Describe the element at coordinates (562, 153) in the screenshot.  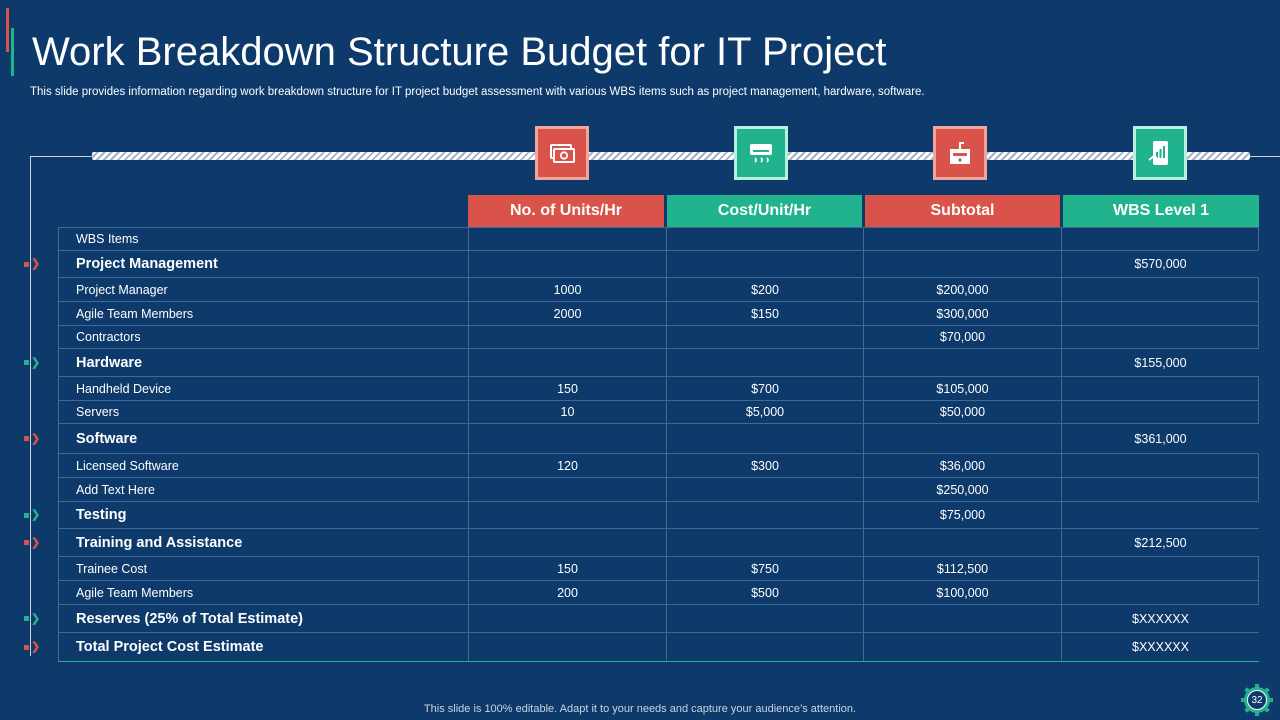
I see `money-bills-icon` at that location.